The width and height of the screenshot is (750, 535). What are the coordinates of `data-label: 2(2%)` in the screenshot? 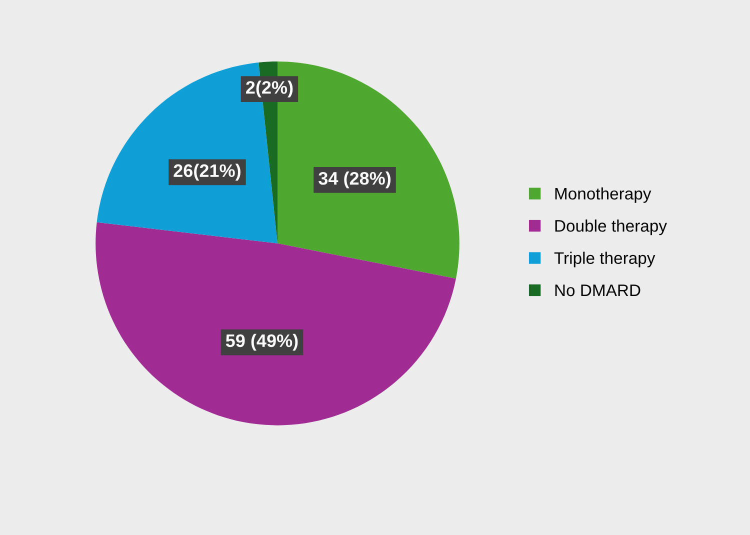 It's located at (269, 89).